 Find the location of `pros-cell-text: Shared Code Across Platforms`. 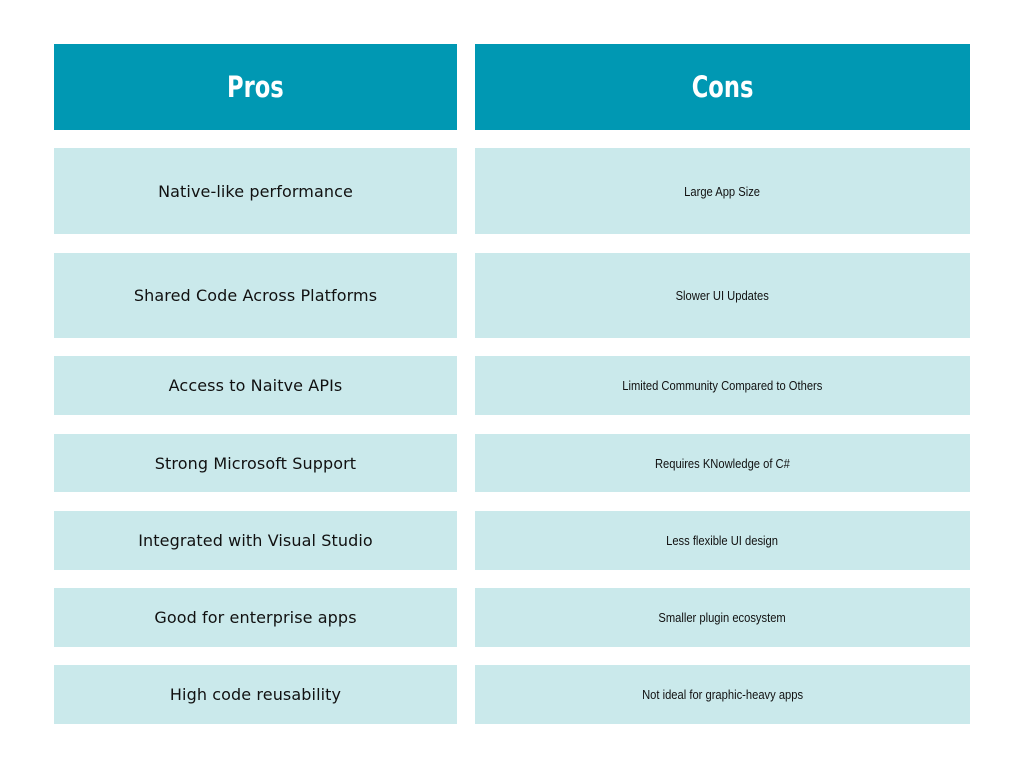

pros-cell-text: Shared Code Across Platforms is located at coordinates (255, 295).